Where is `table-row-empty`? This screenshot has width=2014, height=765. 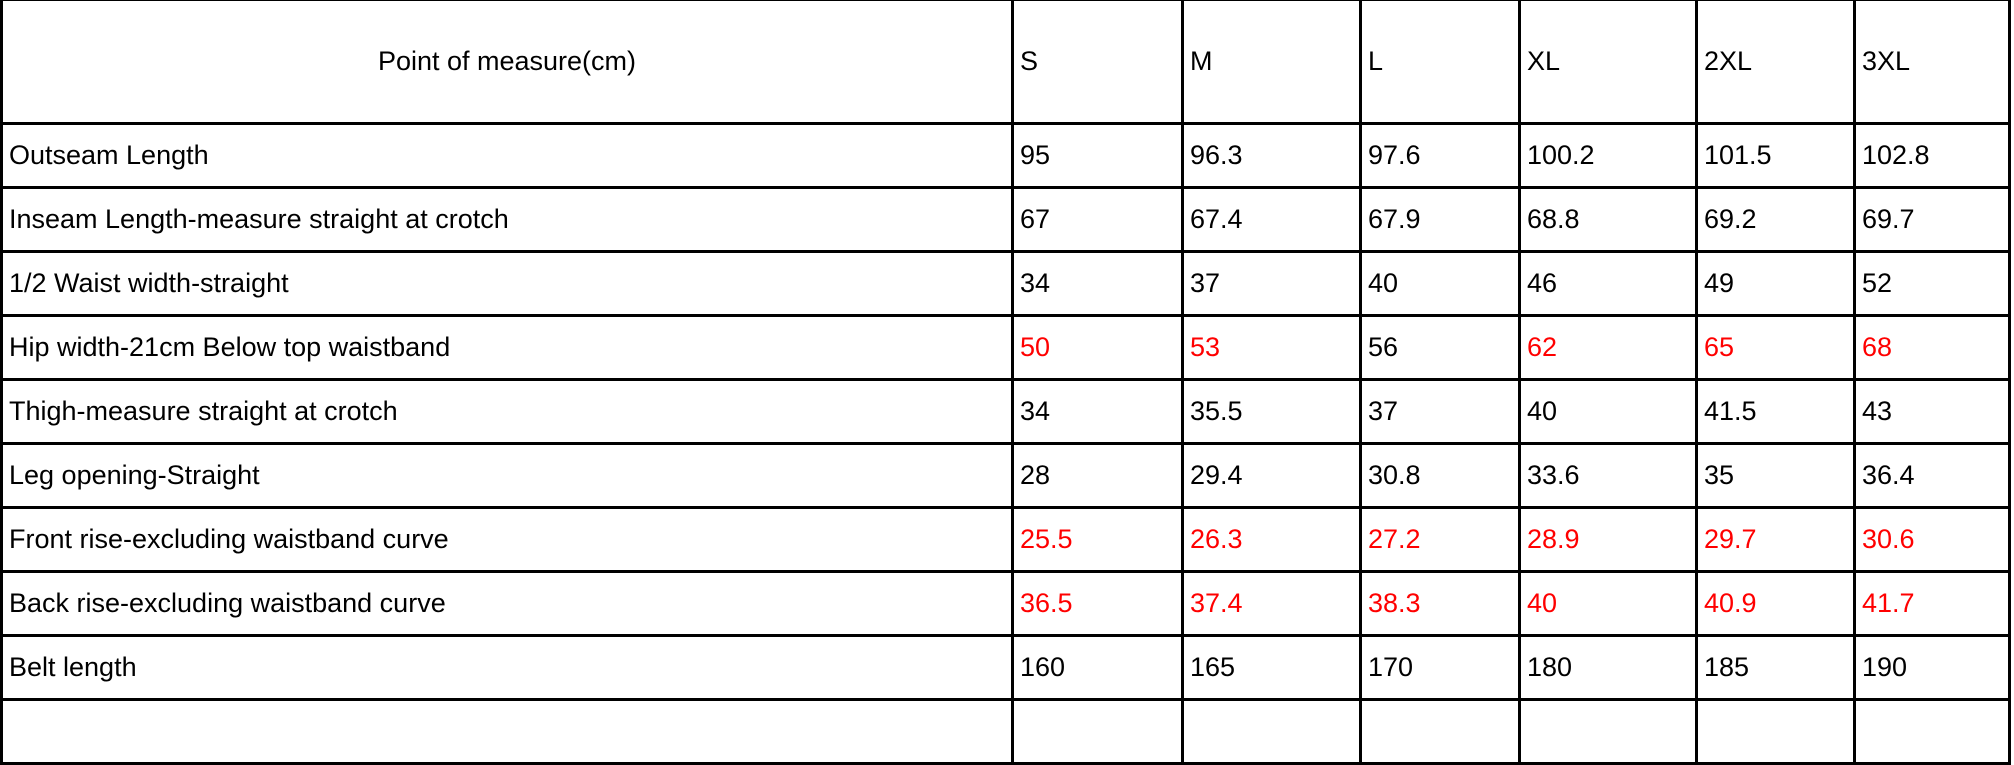 table-row-empty is located at coordinates (1005, 731).